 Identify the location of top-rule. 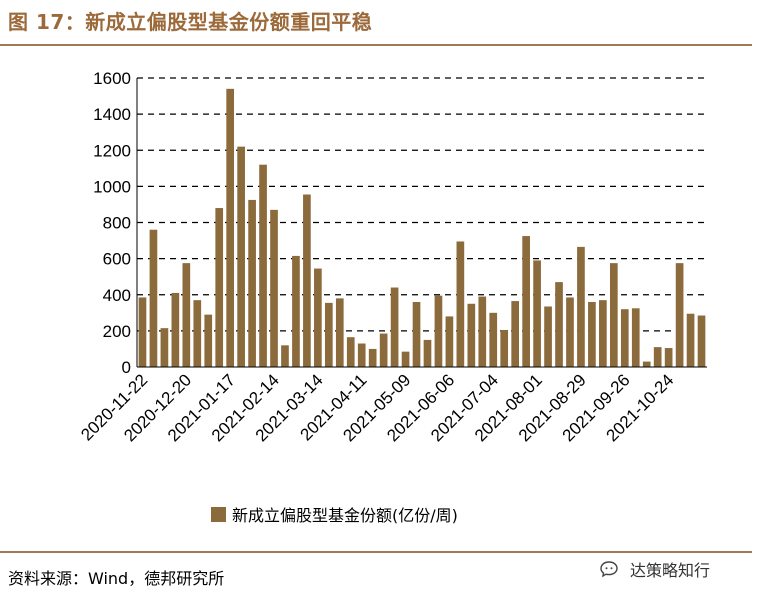
(376, 45).